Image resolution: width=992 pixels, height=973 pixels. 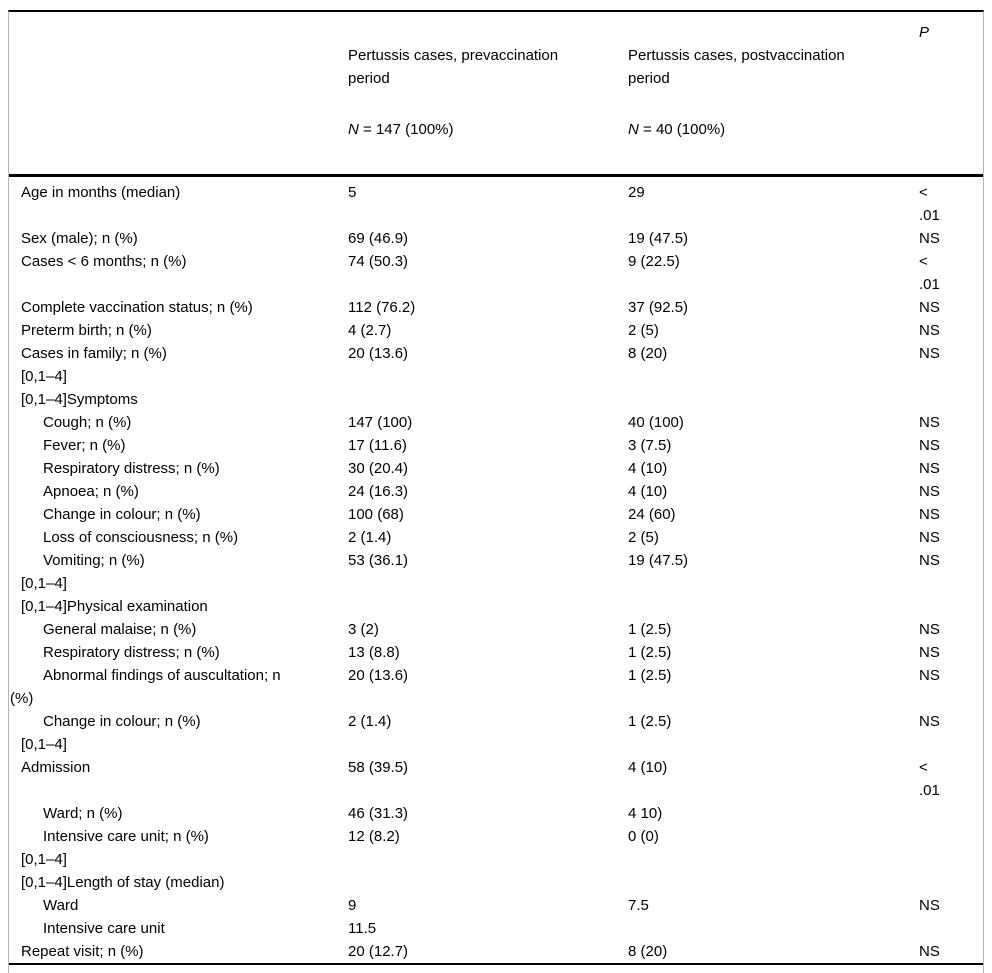 I want to click on row-label: Intensive care unit; n (%), so click(x=126, y=836).